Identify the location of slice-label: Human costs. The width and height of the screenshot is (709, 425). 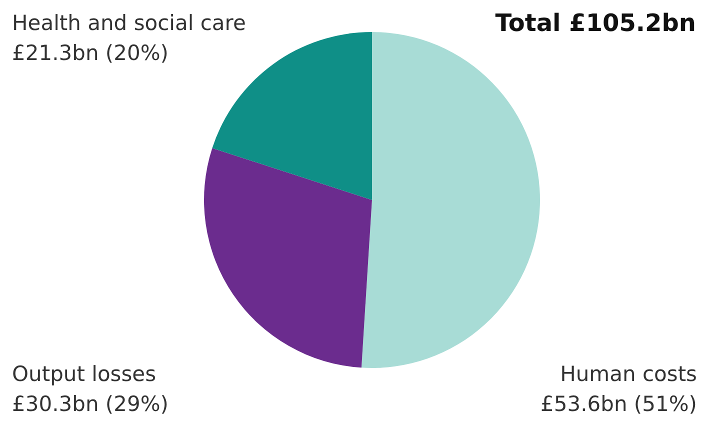
(628, 374).